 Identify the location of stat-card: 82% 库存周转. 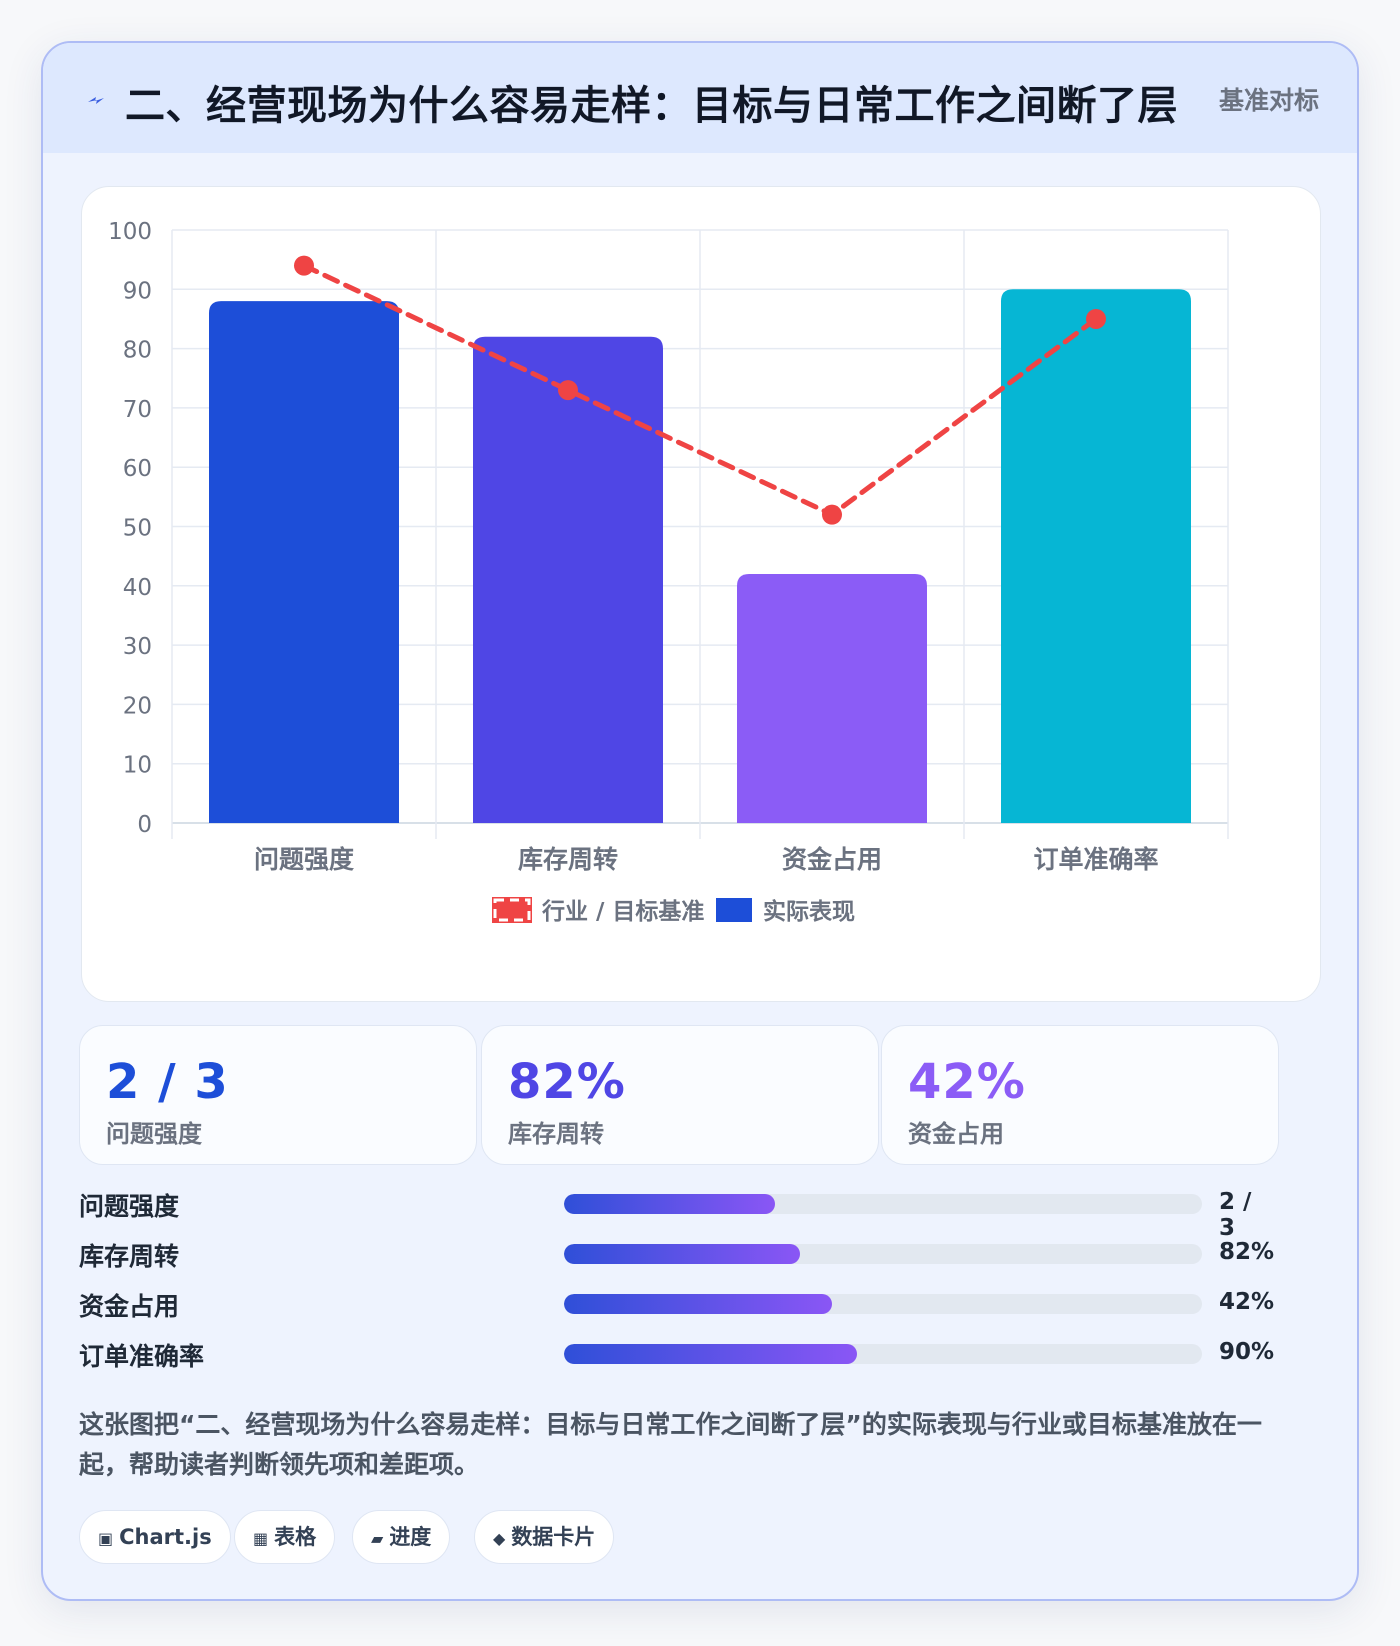
(680, 1095).